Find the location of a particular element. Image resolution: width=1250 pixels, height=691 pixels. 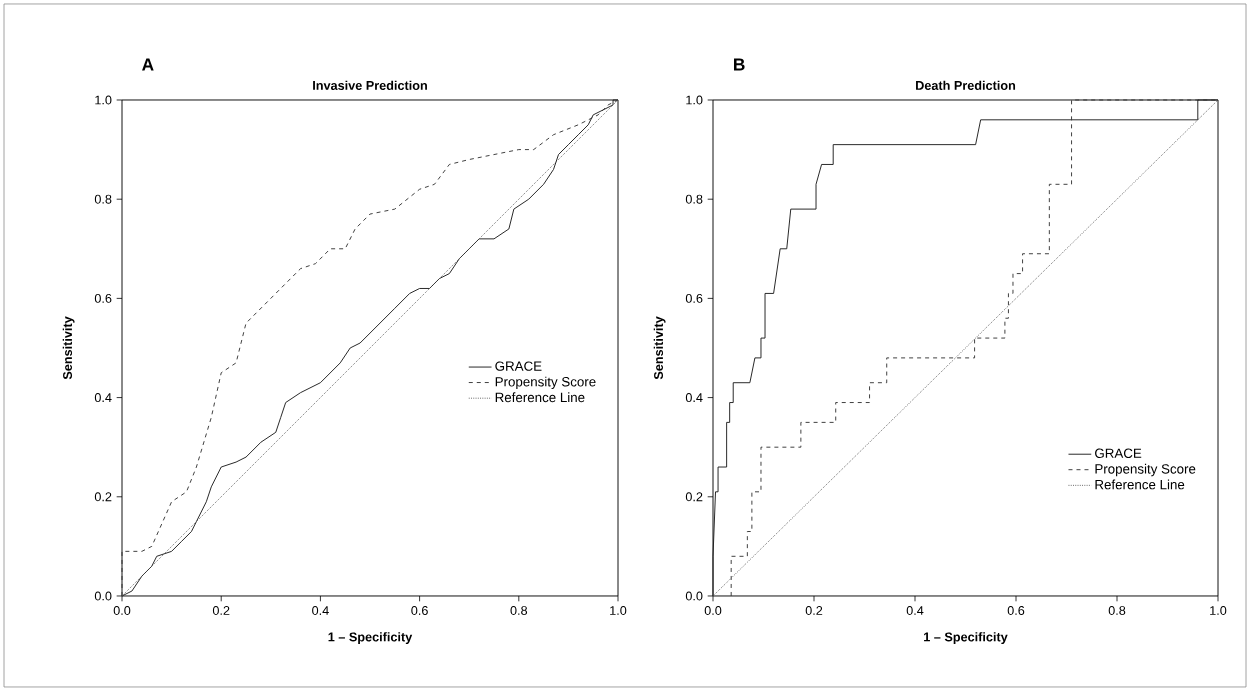

text: A is located at coordinates (148, 64).